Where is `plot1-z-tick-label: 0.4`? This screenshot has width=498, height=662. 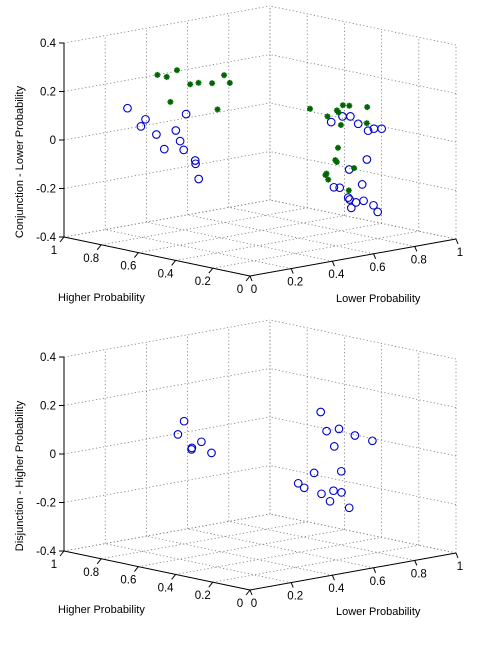
plot1-z-tick-label: 0.4 is located at coordinates (48, 44).